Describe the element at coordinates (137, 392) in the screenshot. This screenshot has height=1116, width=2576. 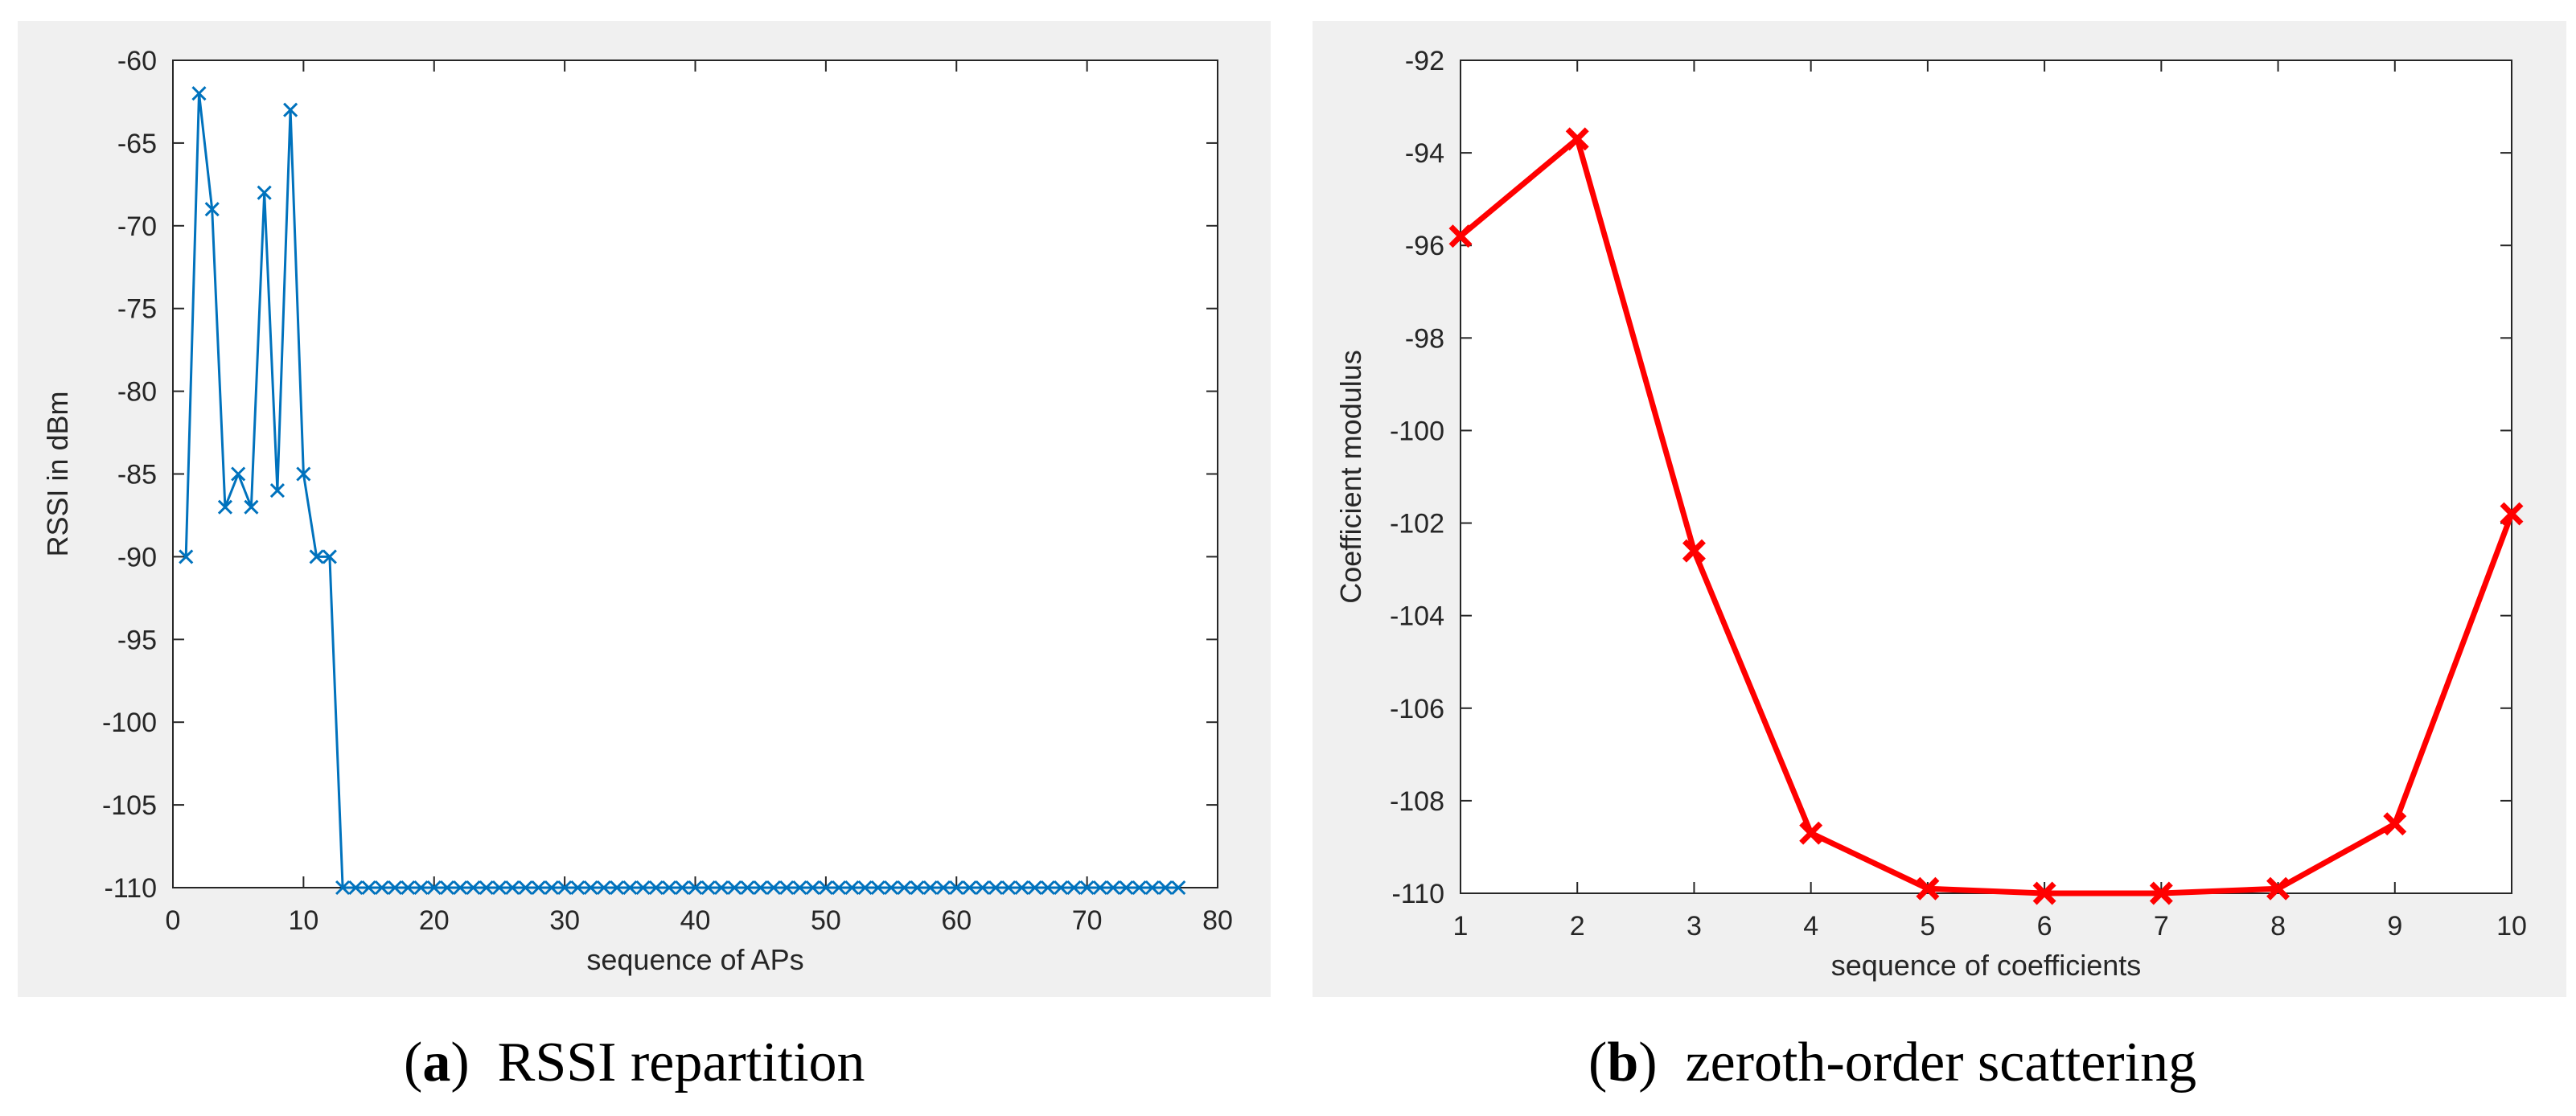
I see `y-tick-label: -80` at that location.